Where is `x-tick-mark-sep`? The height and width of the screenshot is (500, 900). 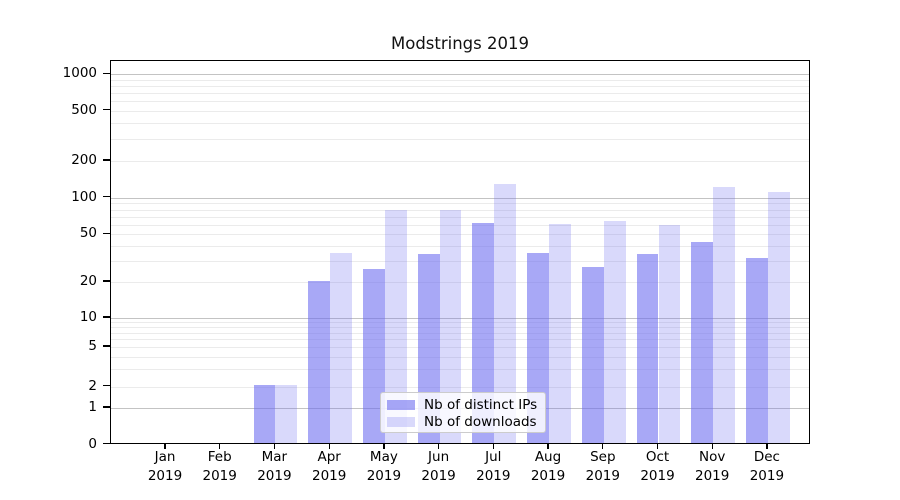 x-tick-mark-sep is located at coordinates (603, 446).